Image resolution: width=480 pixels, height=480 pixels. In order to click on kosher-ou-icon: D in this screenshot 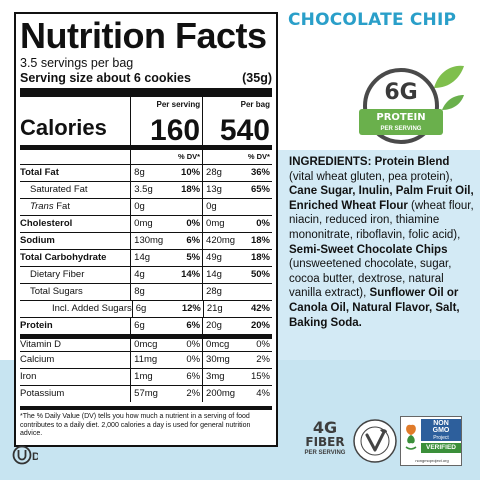, I will do `click(25, 455)`.